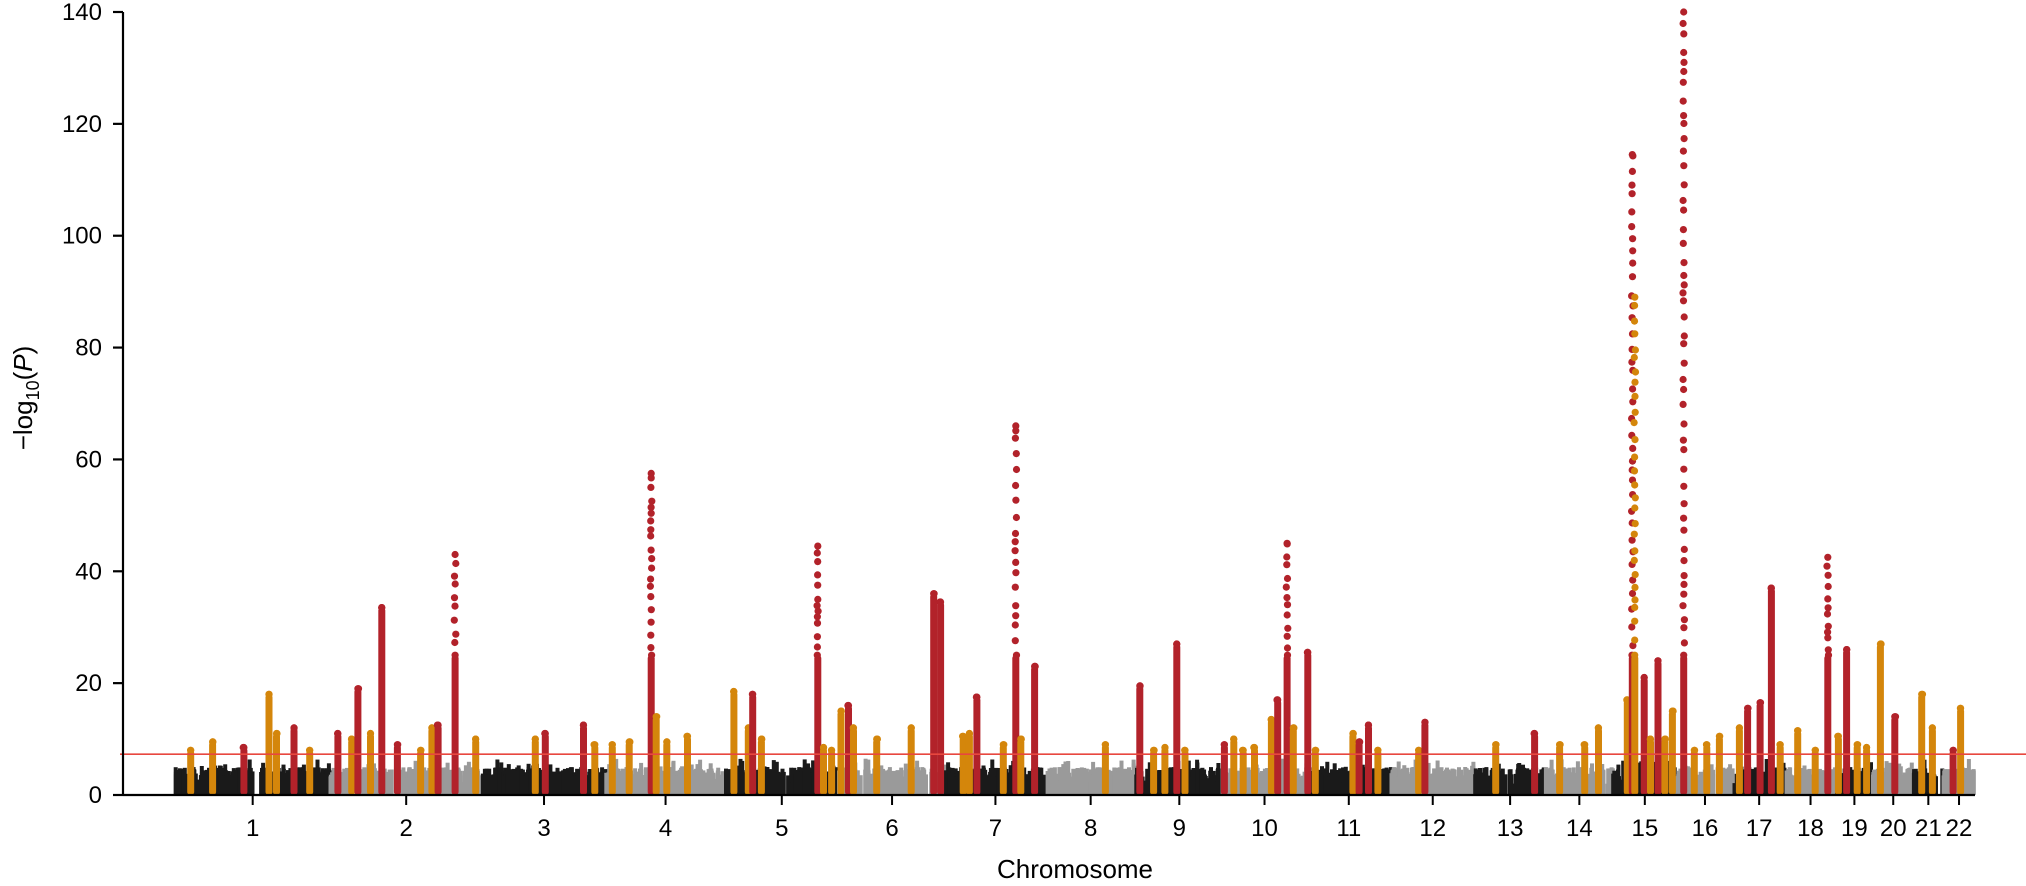  I want to click on locus-chr9, so click(1185, 770).